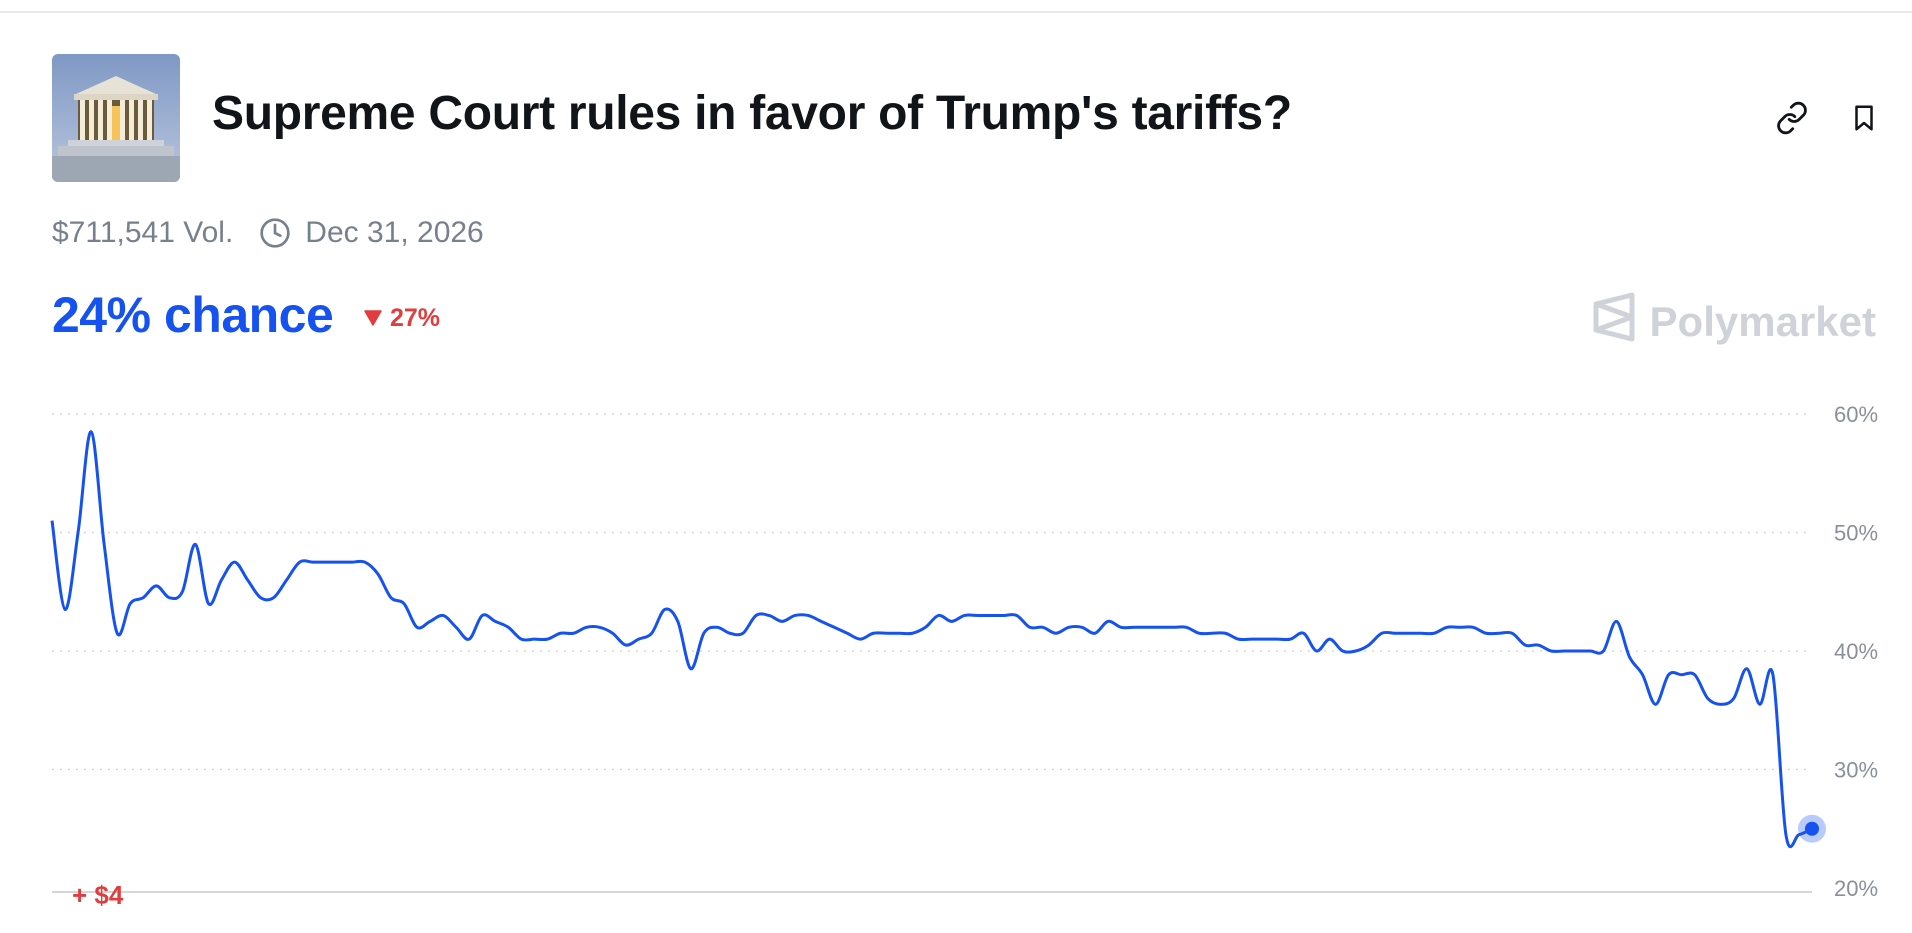 The height and width of the screenshot is (933, 1912). What do you see at coordinates (1792, 118) in the screenshot?
I see `link-icon` at bounding box center [1792, 118].